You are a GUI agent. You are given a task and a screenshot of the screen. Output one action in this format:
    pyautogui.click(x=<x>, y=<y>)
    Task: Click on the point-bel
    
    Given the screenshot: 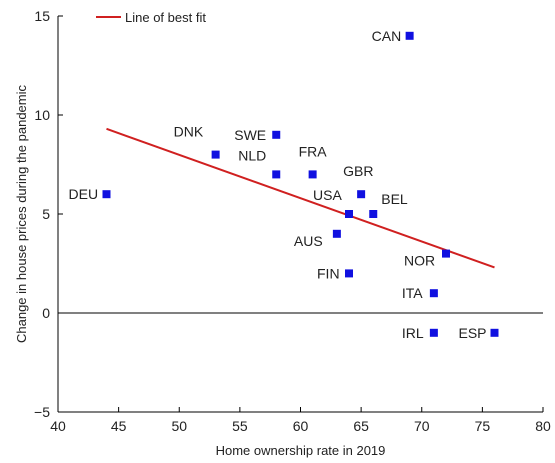 What is the action you would take?
    pyautogui.click(x=373, y=214)
    